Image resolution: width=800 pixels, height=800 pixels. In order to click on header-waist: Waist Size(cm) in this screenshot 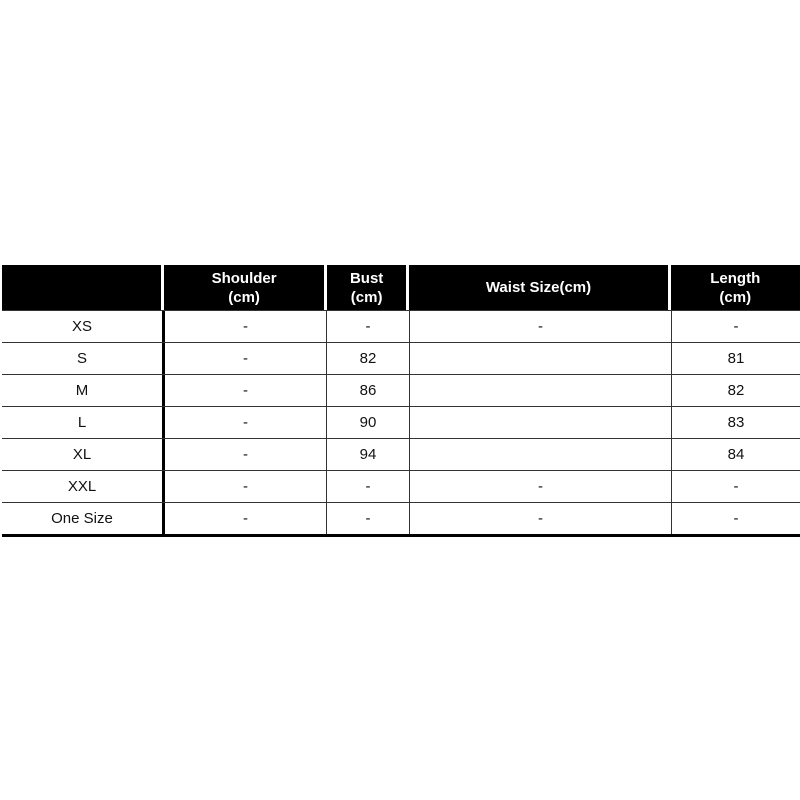, I will do `click(538, 287)`.